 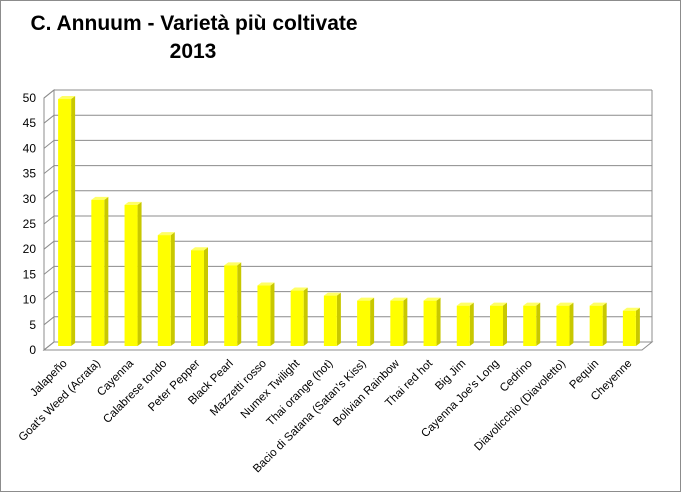 What do you see at coordinates (30, 199) in the screenshot?
I see `y-tick-label: 30` at bounding box center [30, 199].